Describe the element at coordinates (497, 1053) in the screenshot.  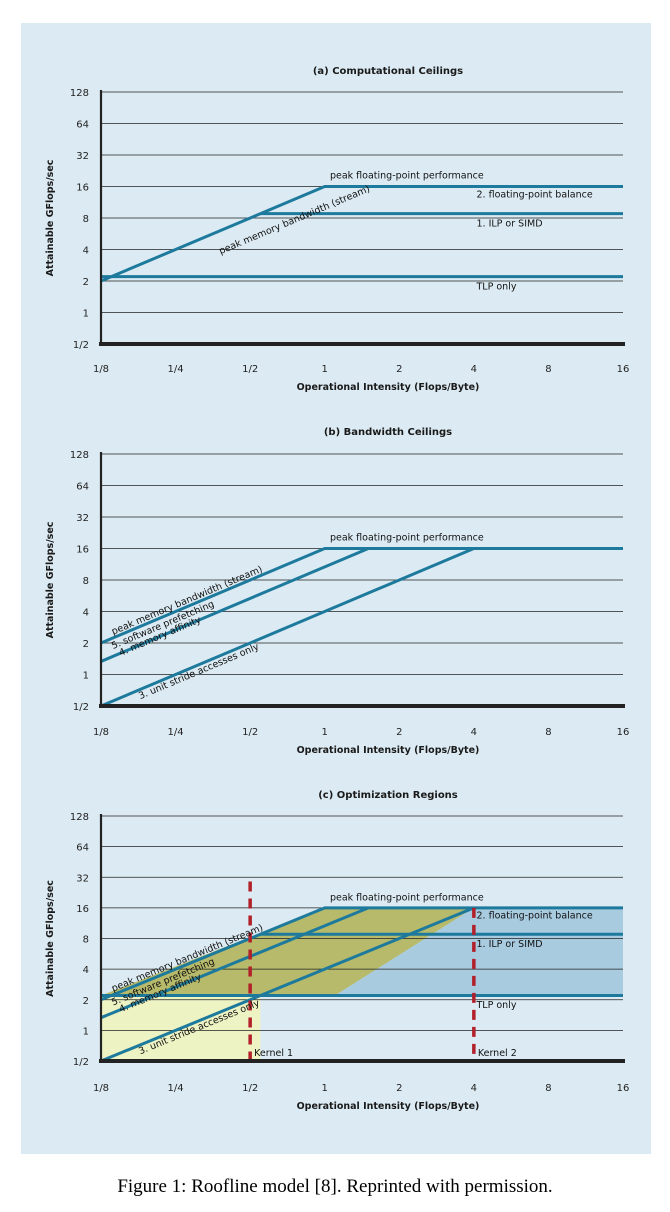
I see `kernel-label: Kernel 2` at that location.